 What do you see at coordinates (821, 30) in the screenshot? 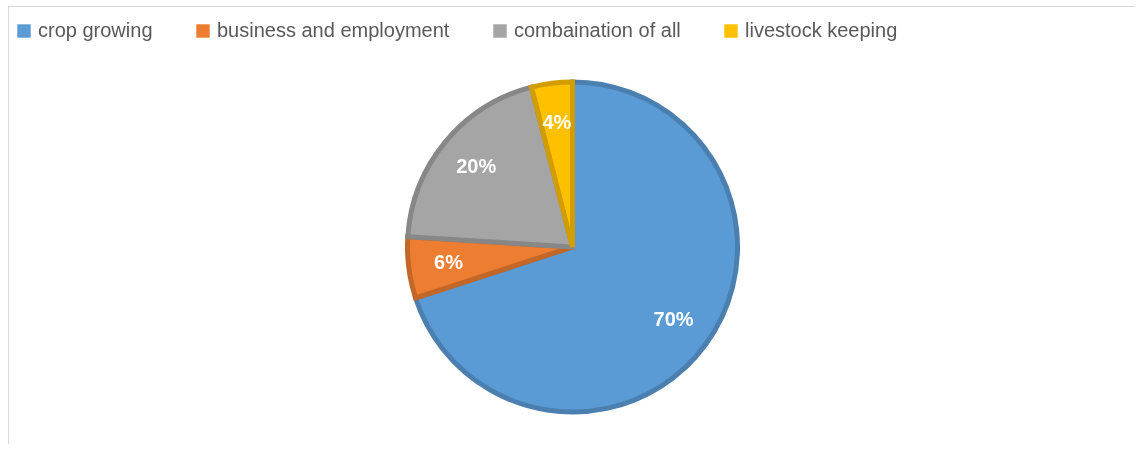
I see `legend-label: livestock keeping` at bounding box center [821, 30].